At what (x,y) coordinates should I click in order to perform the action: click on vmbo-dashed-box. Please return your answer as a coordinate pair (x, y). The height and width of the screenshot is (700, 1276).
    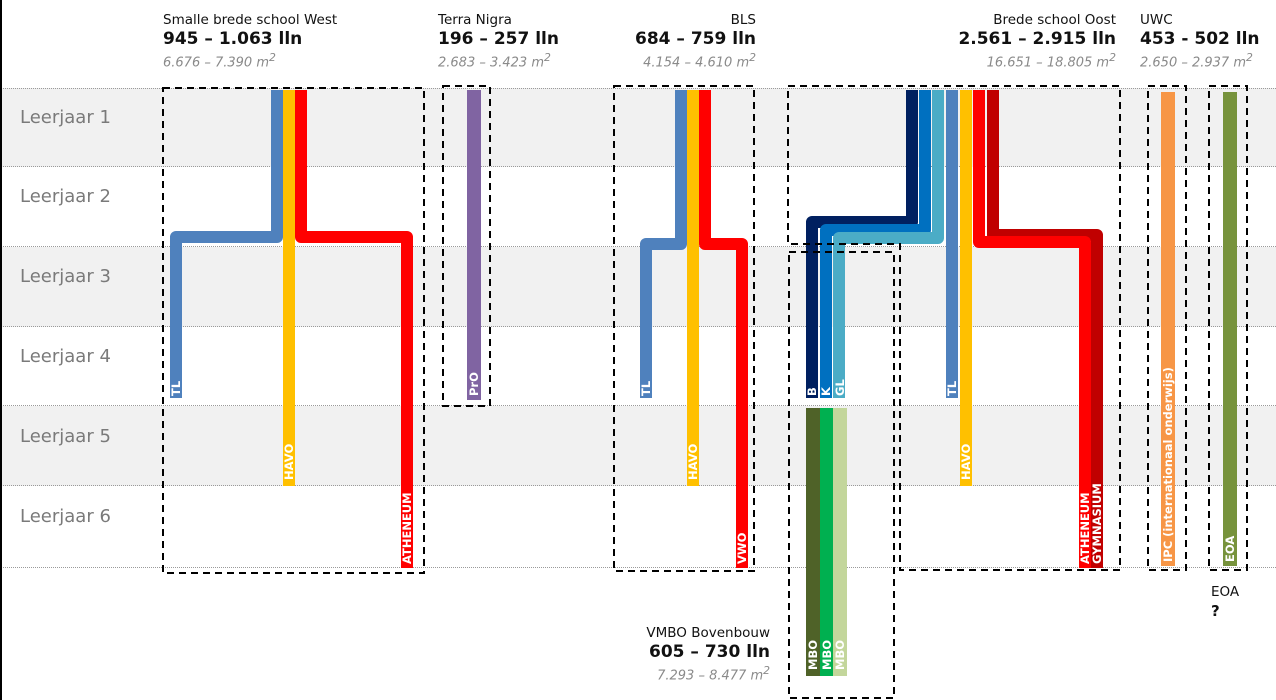
    Looking at the image, I should click on (841, 475).